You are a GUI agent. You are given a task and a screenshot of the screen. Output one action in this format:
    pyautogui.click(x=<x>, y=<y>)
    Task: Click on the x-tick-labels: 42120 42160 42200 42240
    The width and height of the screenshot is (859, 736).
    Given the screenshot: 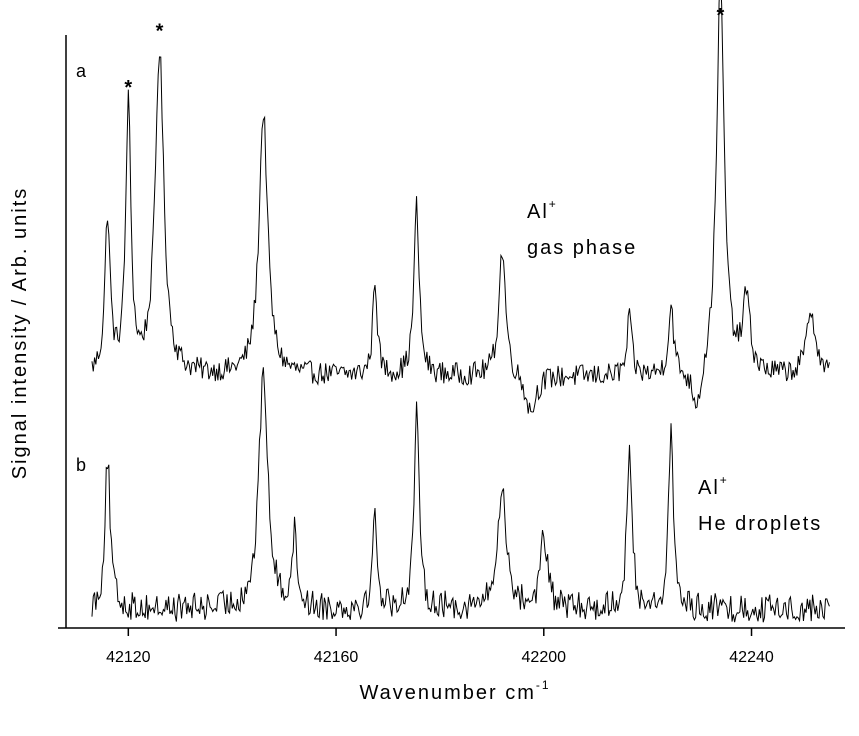 What is the action you would take?
    pyautogui.click(x=440, y=657)
    